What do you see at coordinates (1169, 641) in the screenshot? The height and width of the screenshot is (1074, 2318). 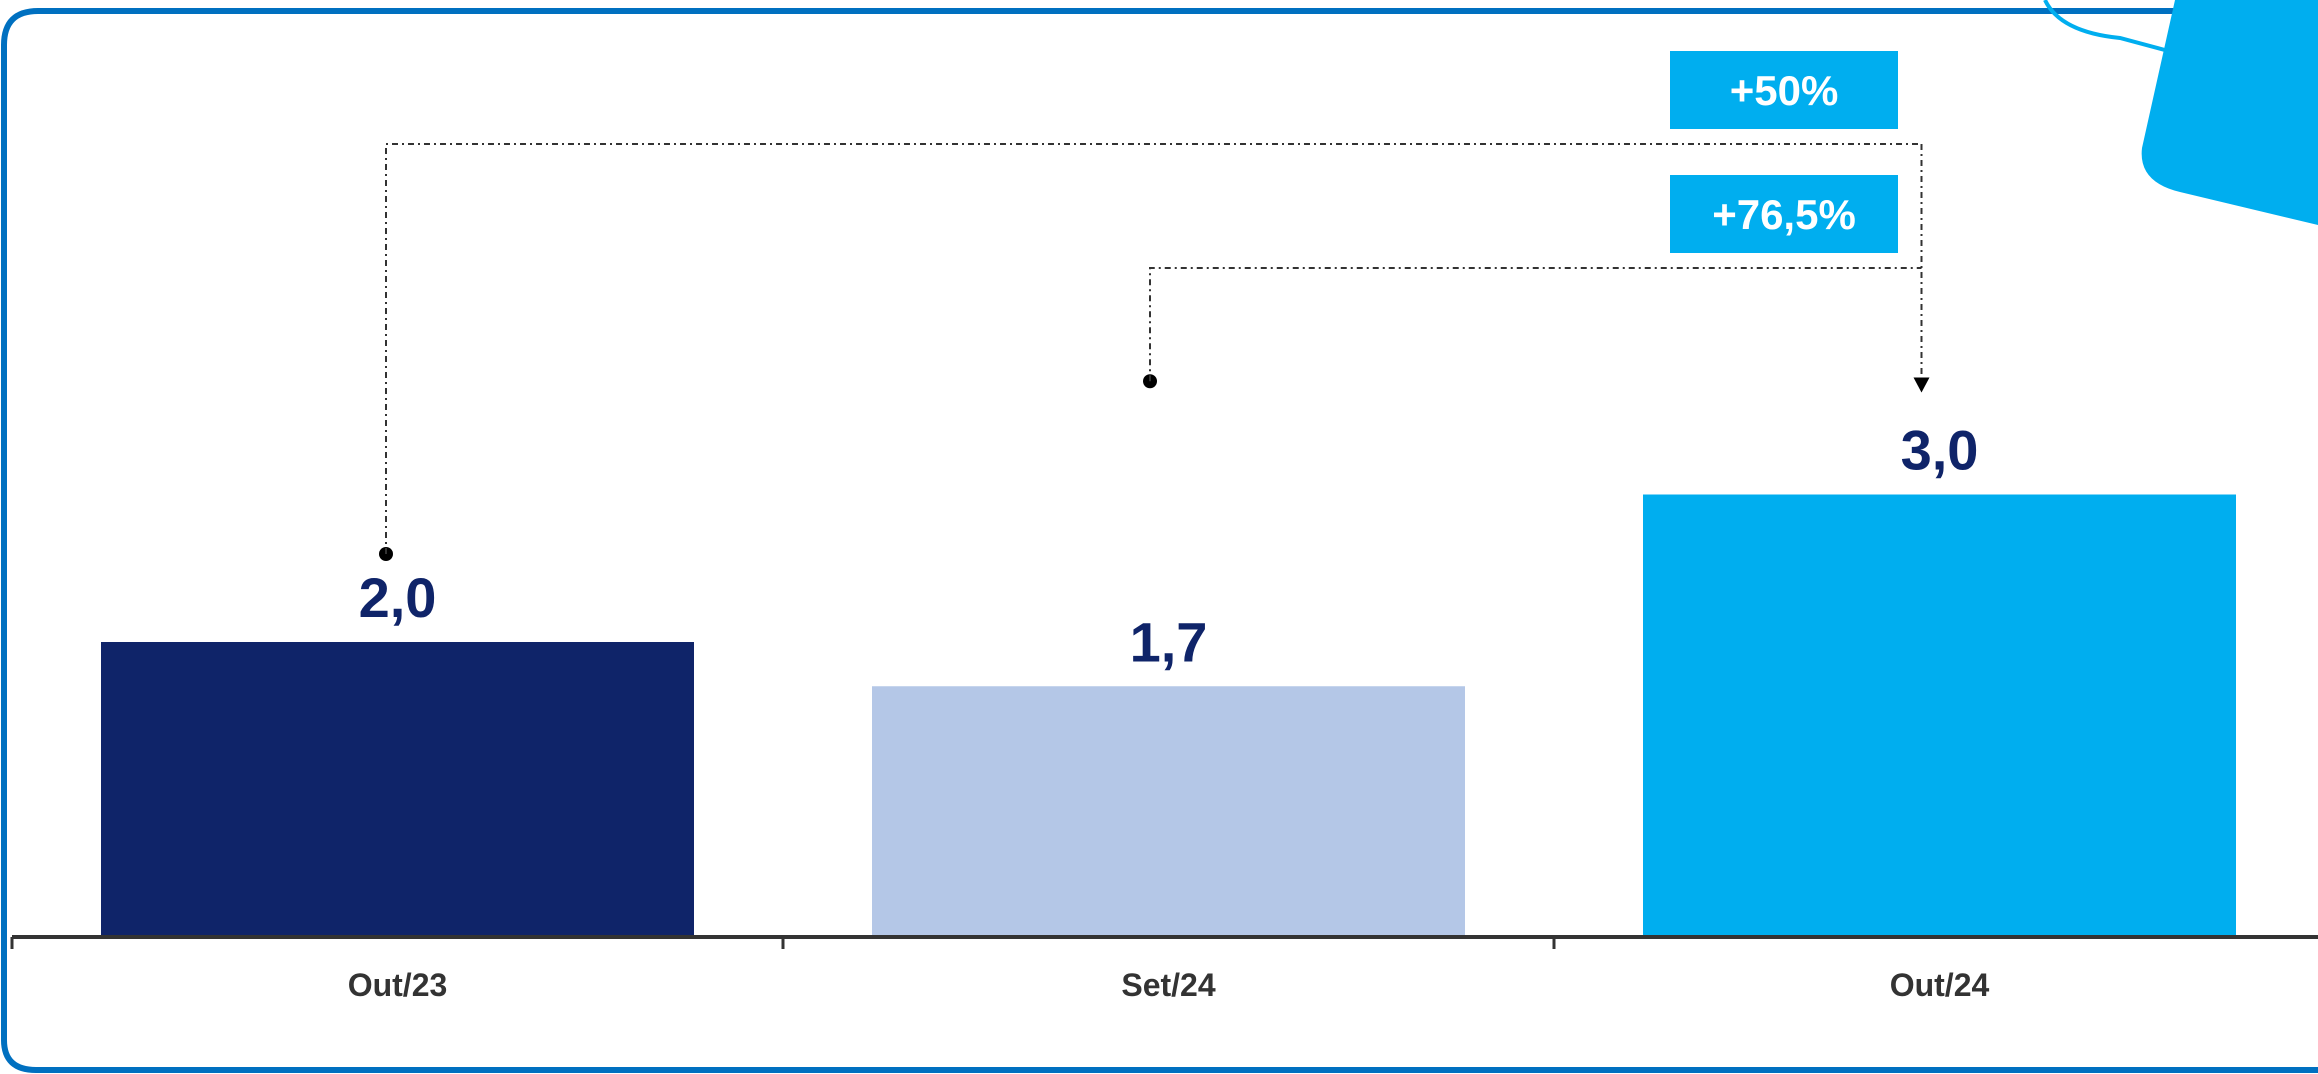 I see `value-label: 1,7` at bounding box center [1169, 641].